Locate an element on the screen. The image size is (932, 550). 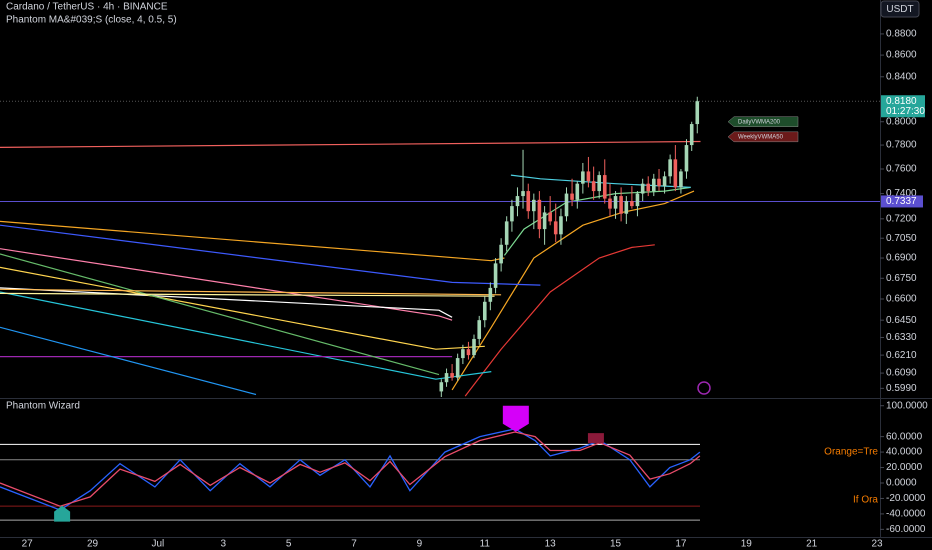
y-tick-label: -60.0000 is located at coordinates (906, 529).